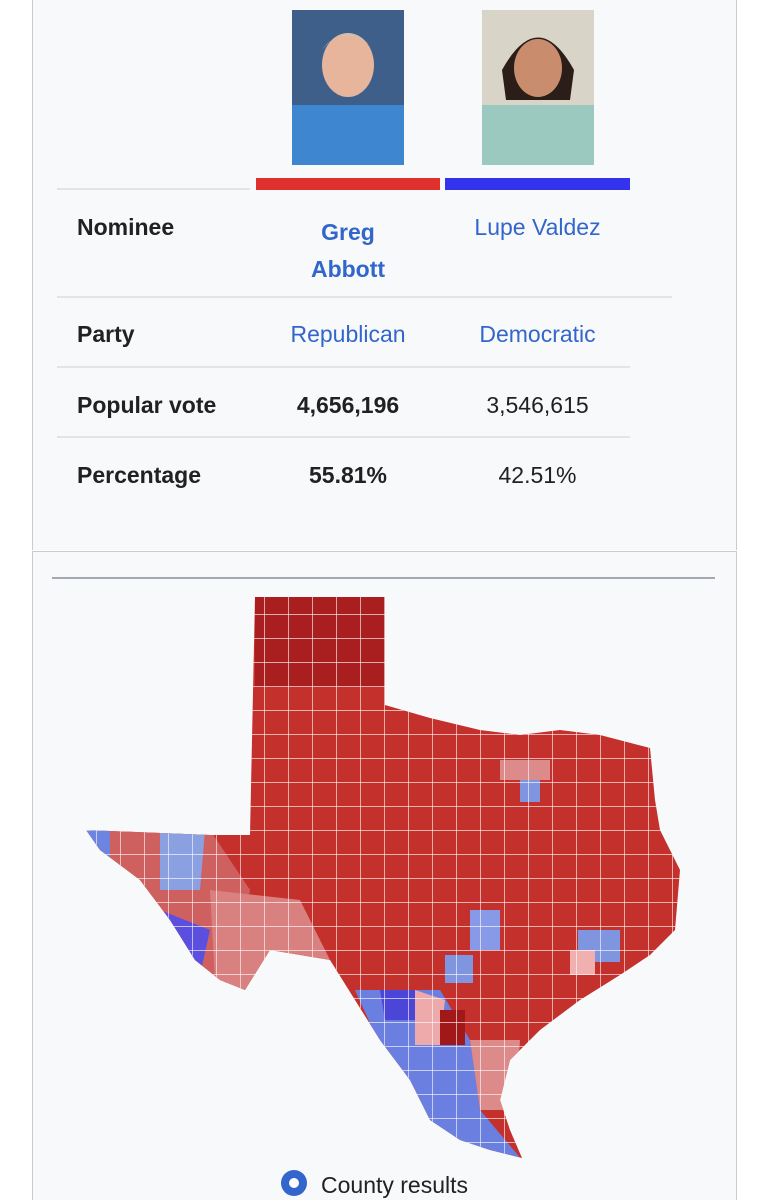 This screenshot has width=768, height=1200. What do you see at coordinates (126, 227) in the screenshot?
I see `row-label: Nominee` at bounding box center [126, 227].